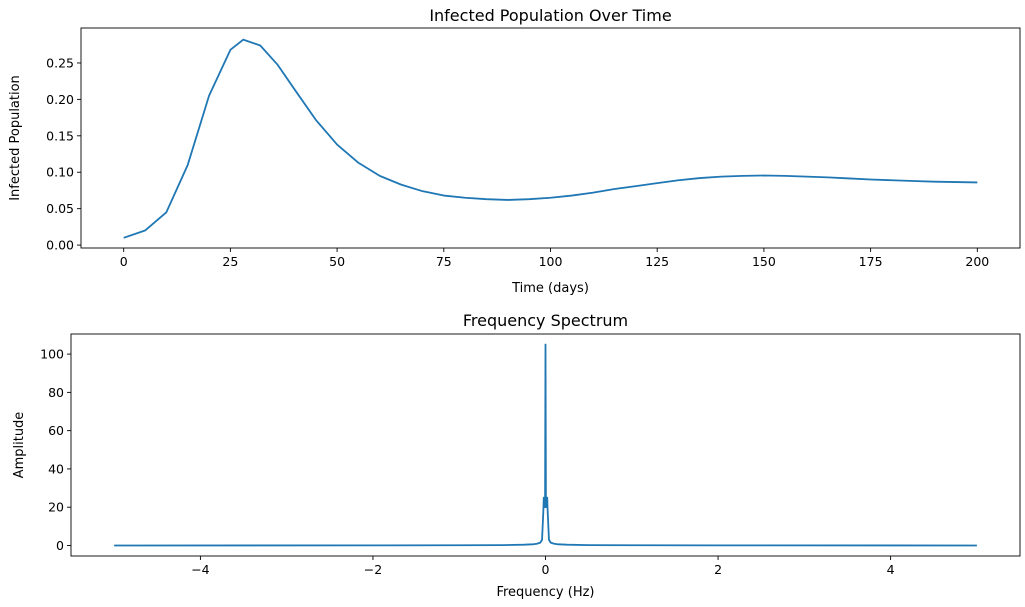 The height and width of the screenshot is (607, 1025). Describe the element at coordinates (52, 354) in the screenshot. I see `y-tick-label: 100` at that location.